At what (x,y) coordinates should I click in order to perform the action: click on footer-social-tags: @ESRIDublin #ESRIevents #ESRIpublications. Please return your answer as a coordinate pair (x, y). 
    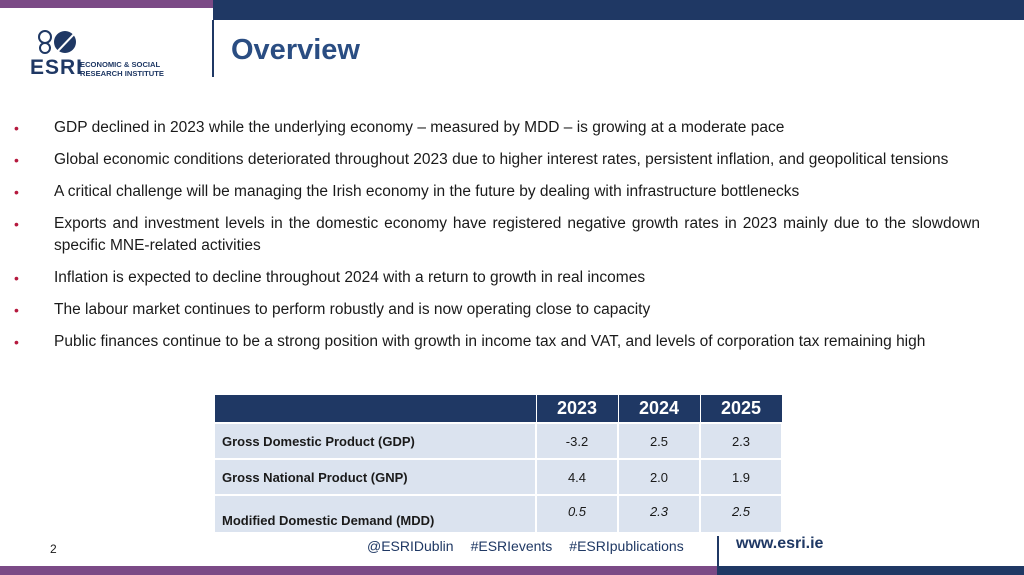
    Looking at the image, I should click on (534, 546).